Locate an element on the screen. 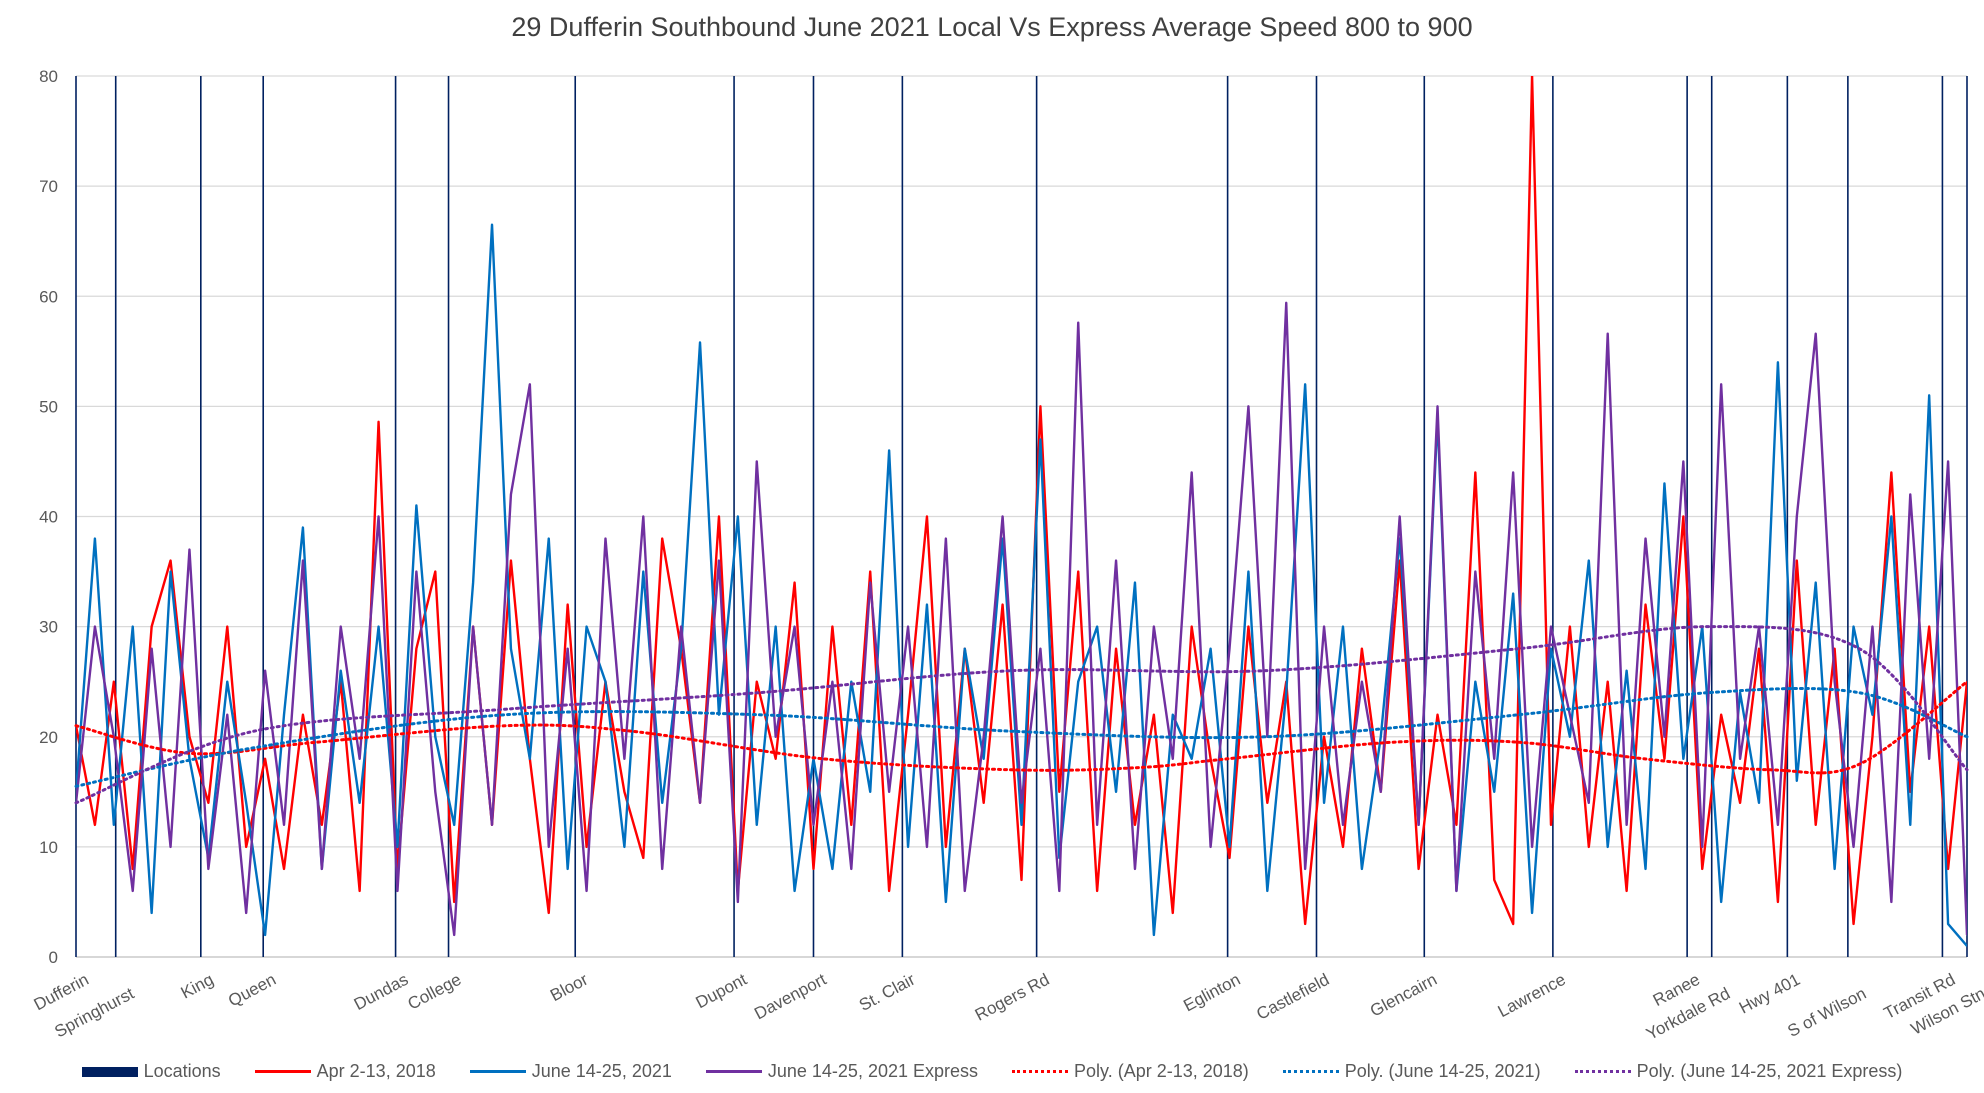  x-tick-label: Dundas is located at coordinates (381, 992).